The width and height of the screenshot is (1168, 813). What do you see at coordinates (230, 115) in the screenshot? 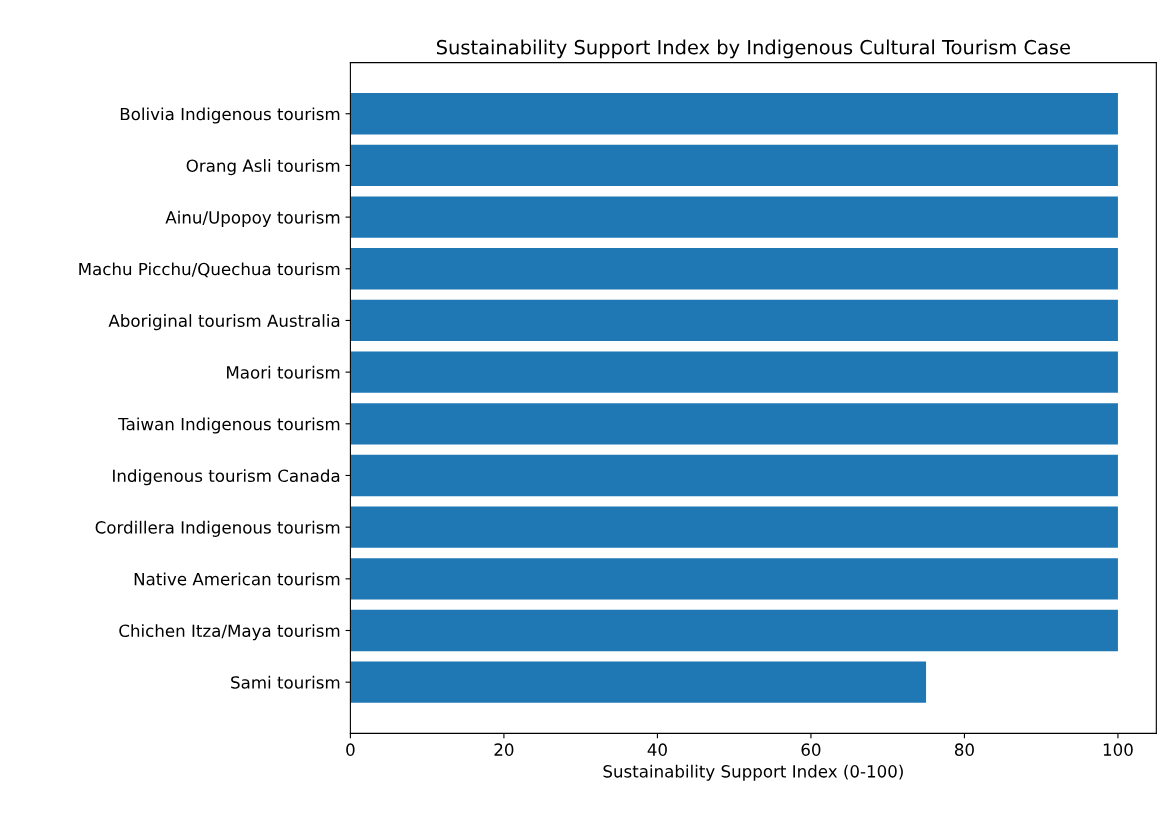
I see `y-tick-label: Bolivia Indigenous tourism` at bounding box center [230, 115].